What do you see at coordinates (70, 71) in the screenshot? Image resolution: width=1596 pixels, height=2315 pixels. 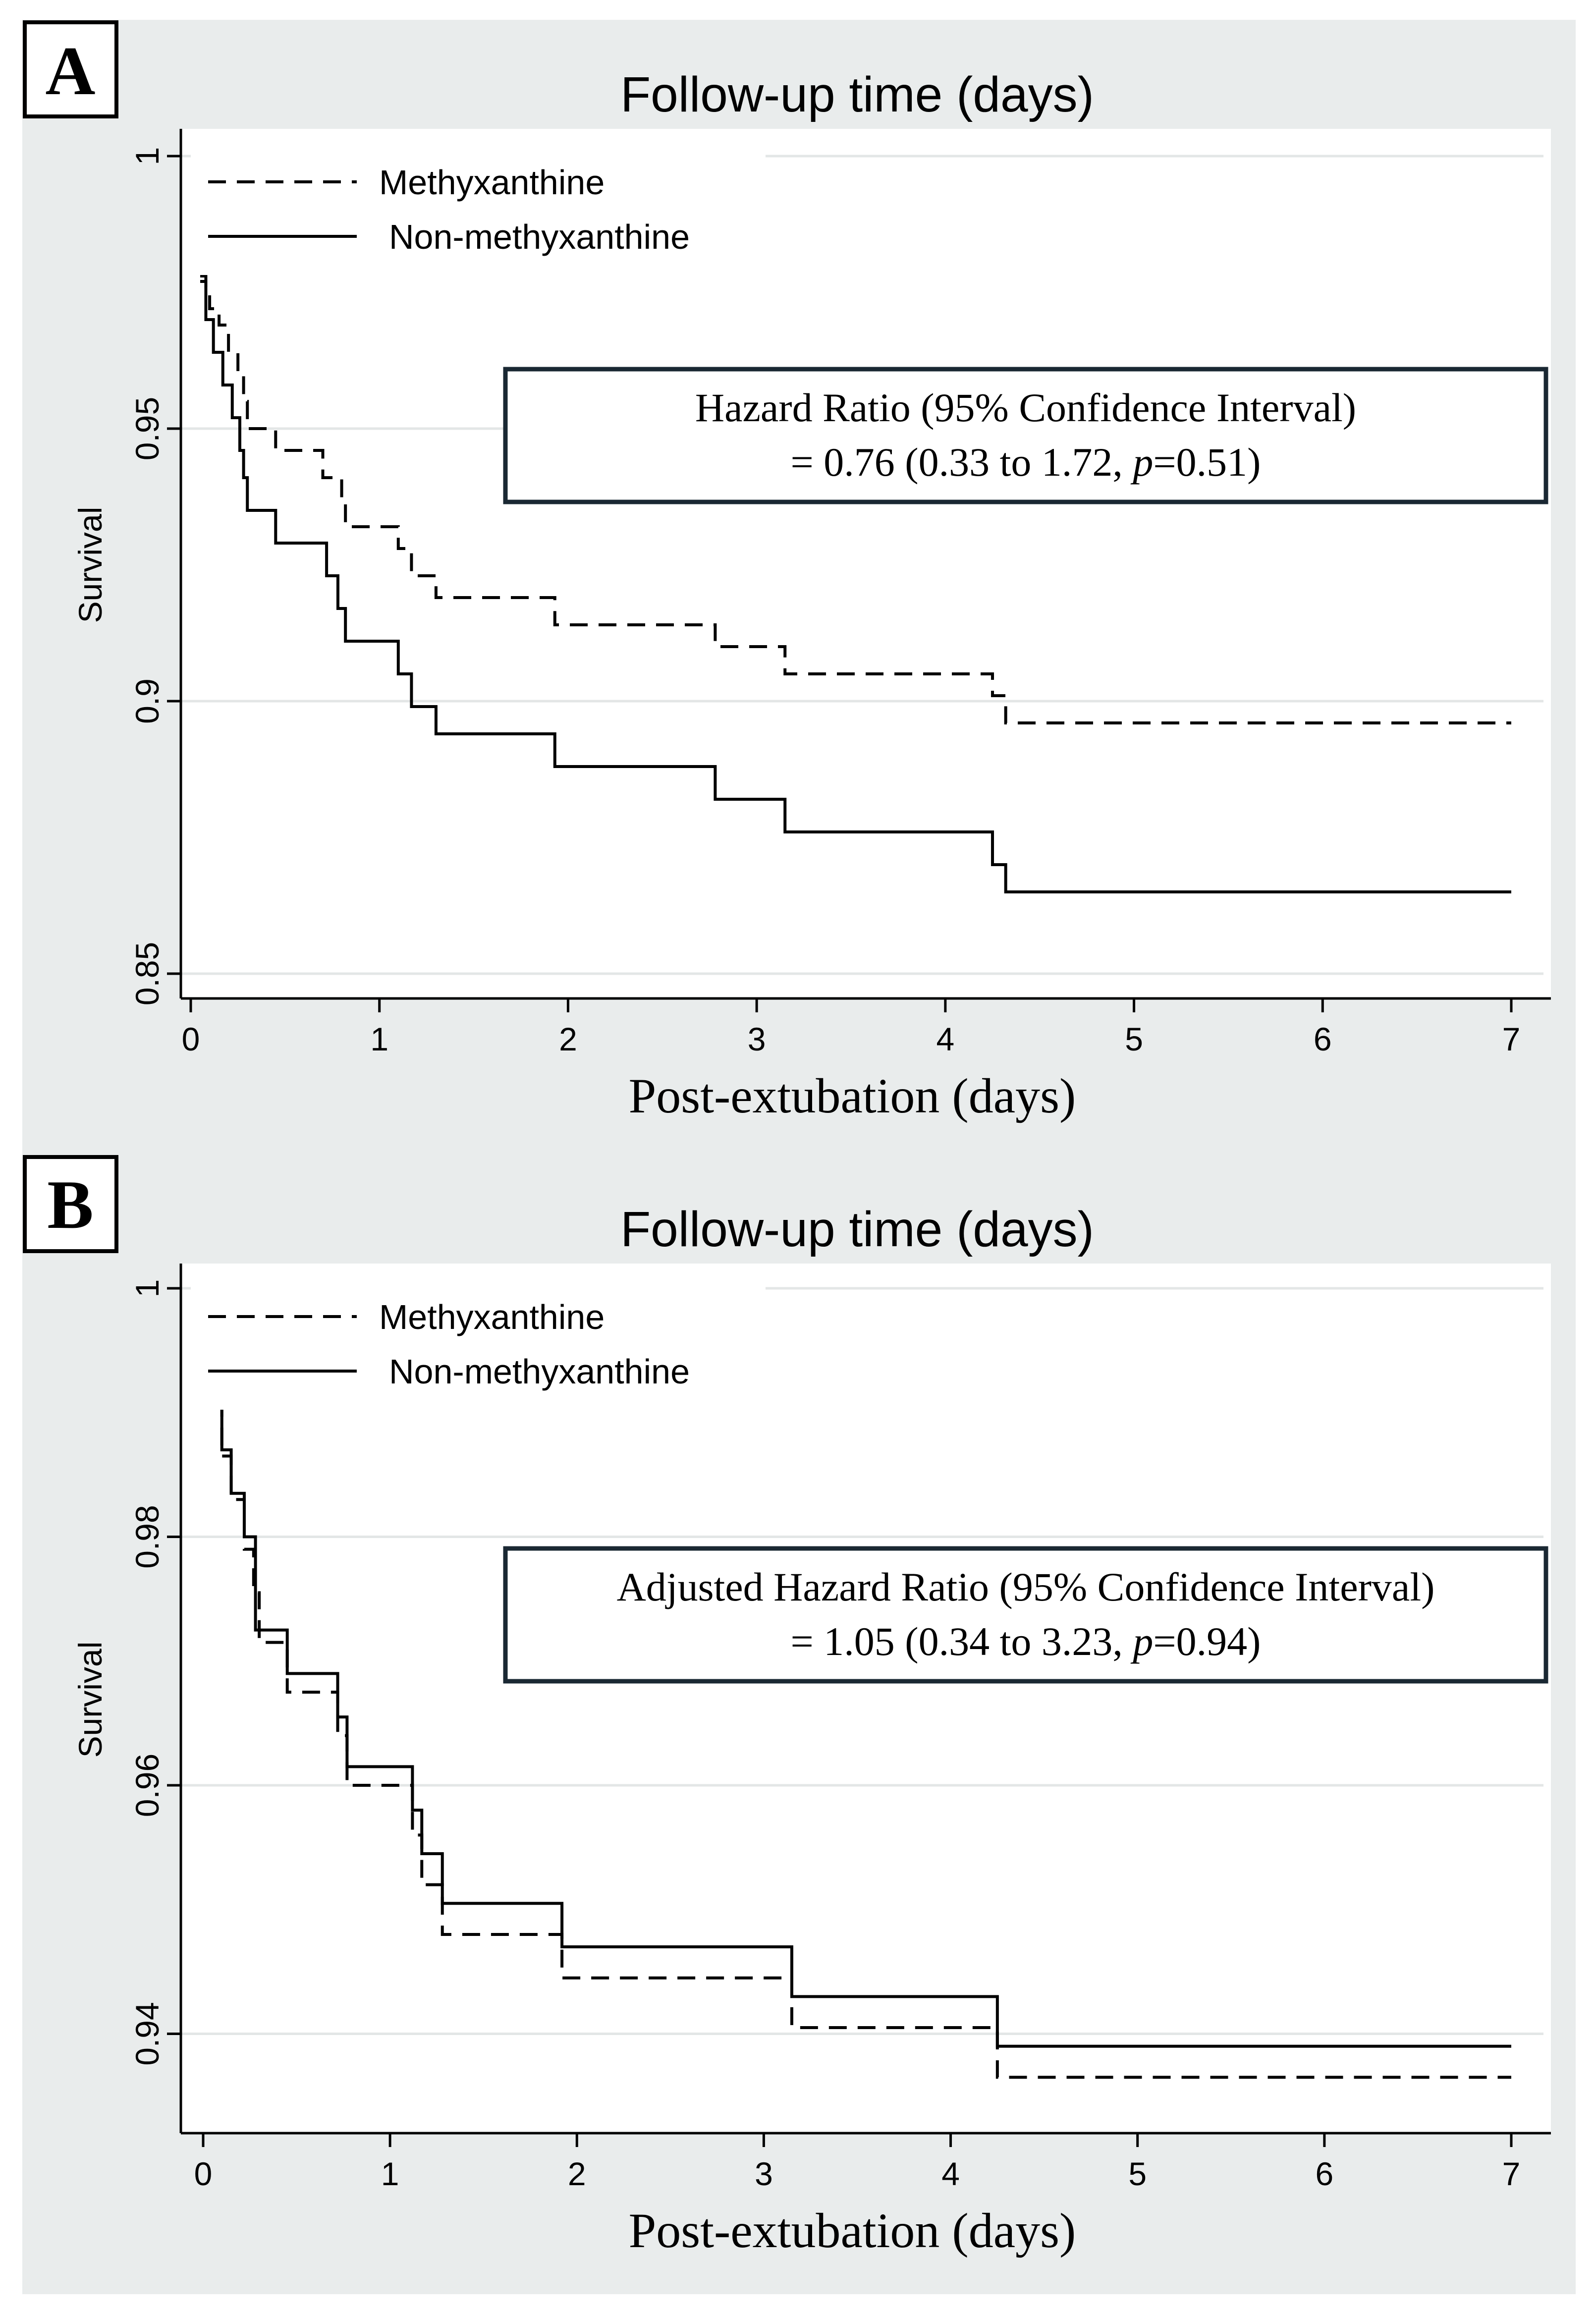 I see `panel-a-label: A` at bounding box center [70, 71].